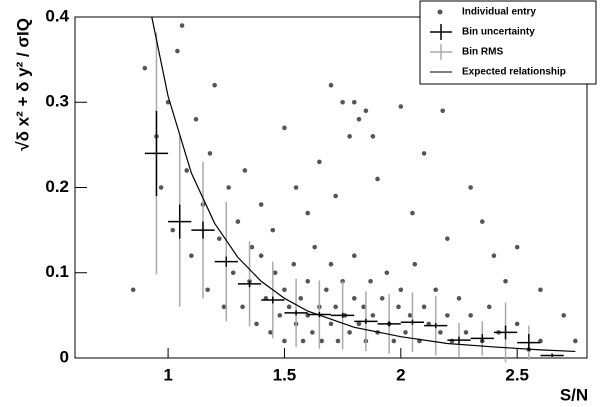 This screenshot has width=600, height=407. What do you see at coordinates (22, 84) in the screenshot?
I see `y-axis-label: √δ x² + δ y² / σIQ` at bounding box center [22, 84].